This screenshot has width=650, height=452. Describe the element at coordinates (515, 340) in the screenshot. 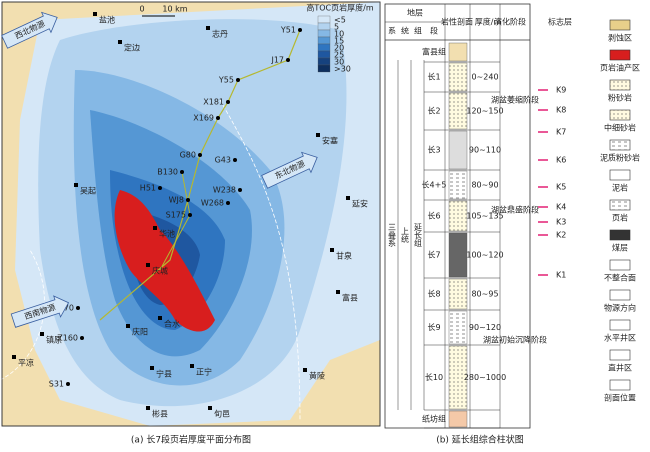

I see `stage: 湖盆初始沉降阶段` at that location.